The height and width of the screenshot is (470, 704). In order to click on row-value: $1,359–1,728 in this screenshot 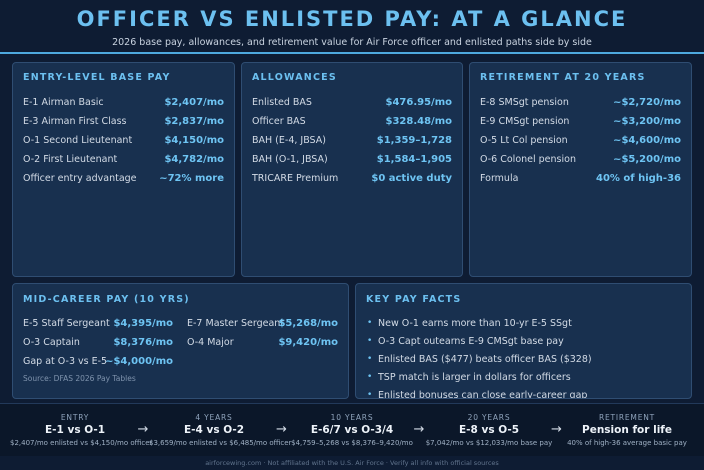, I will do `click(414, 140)`.